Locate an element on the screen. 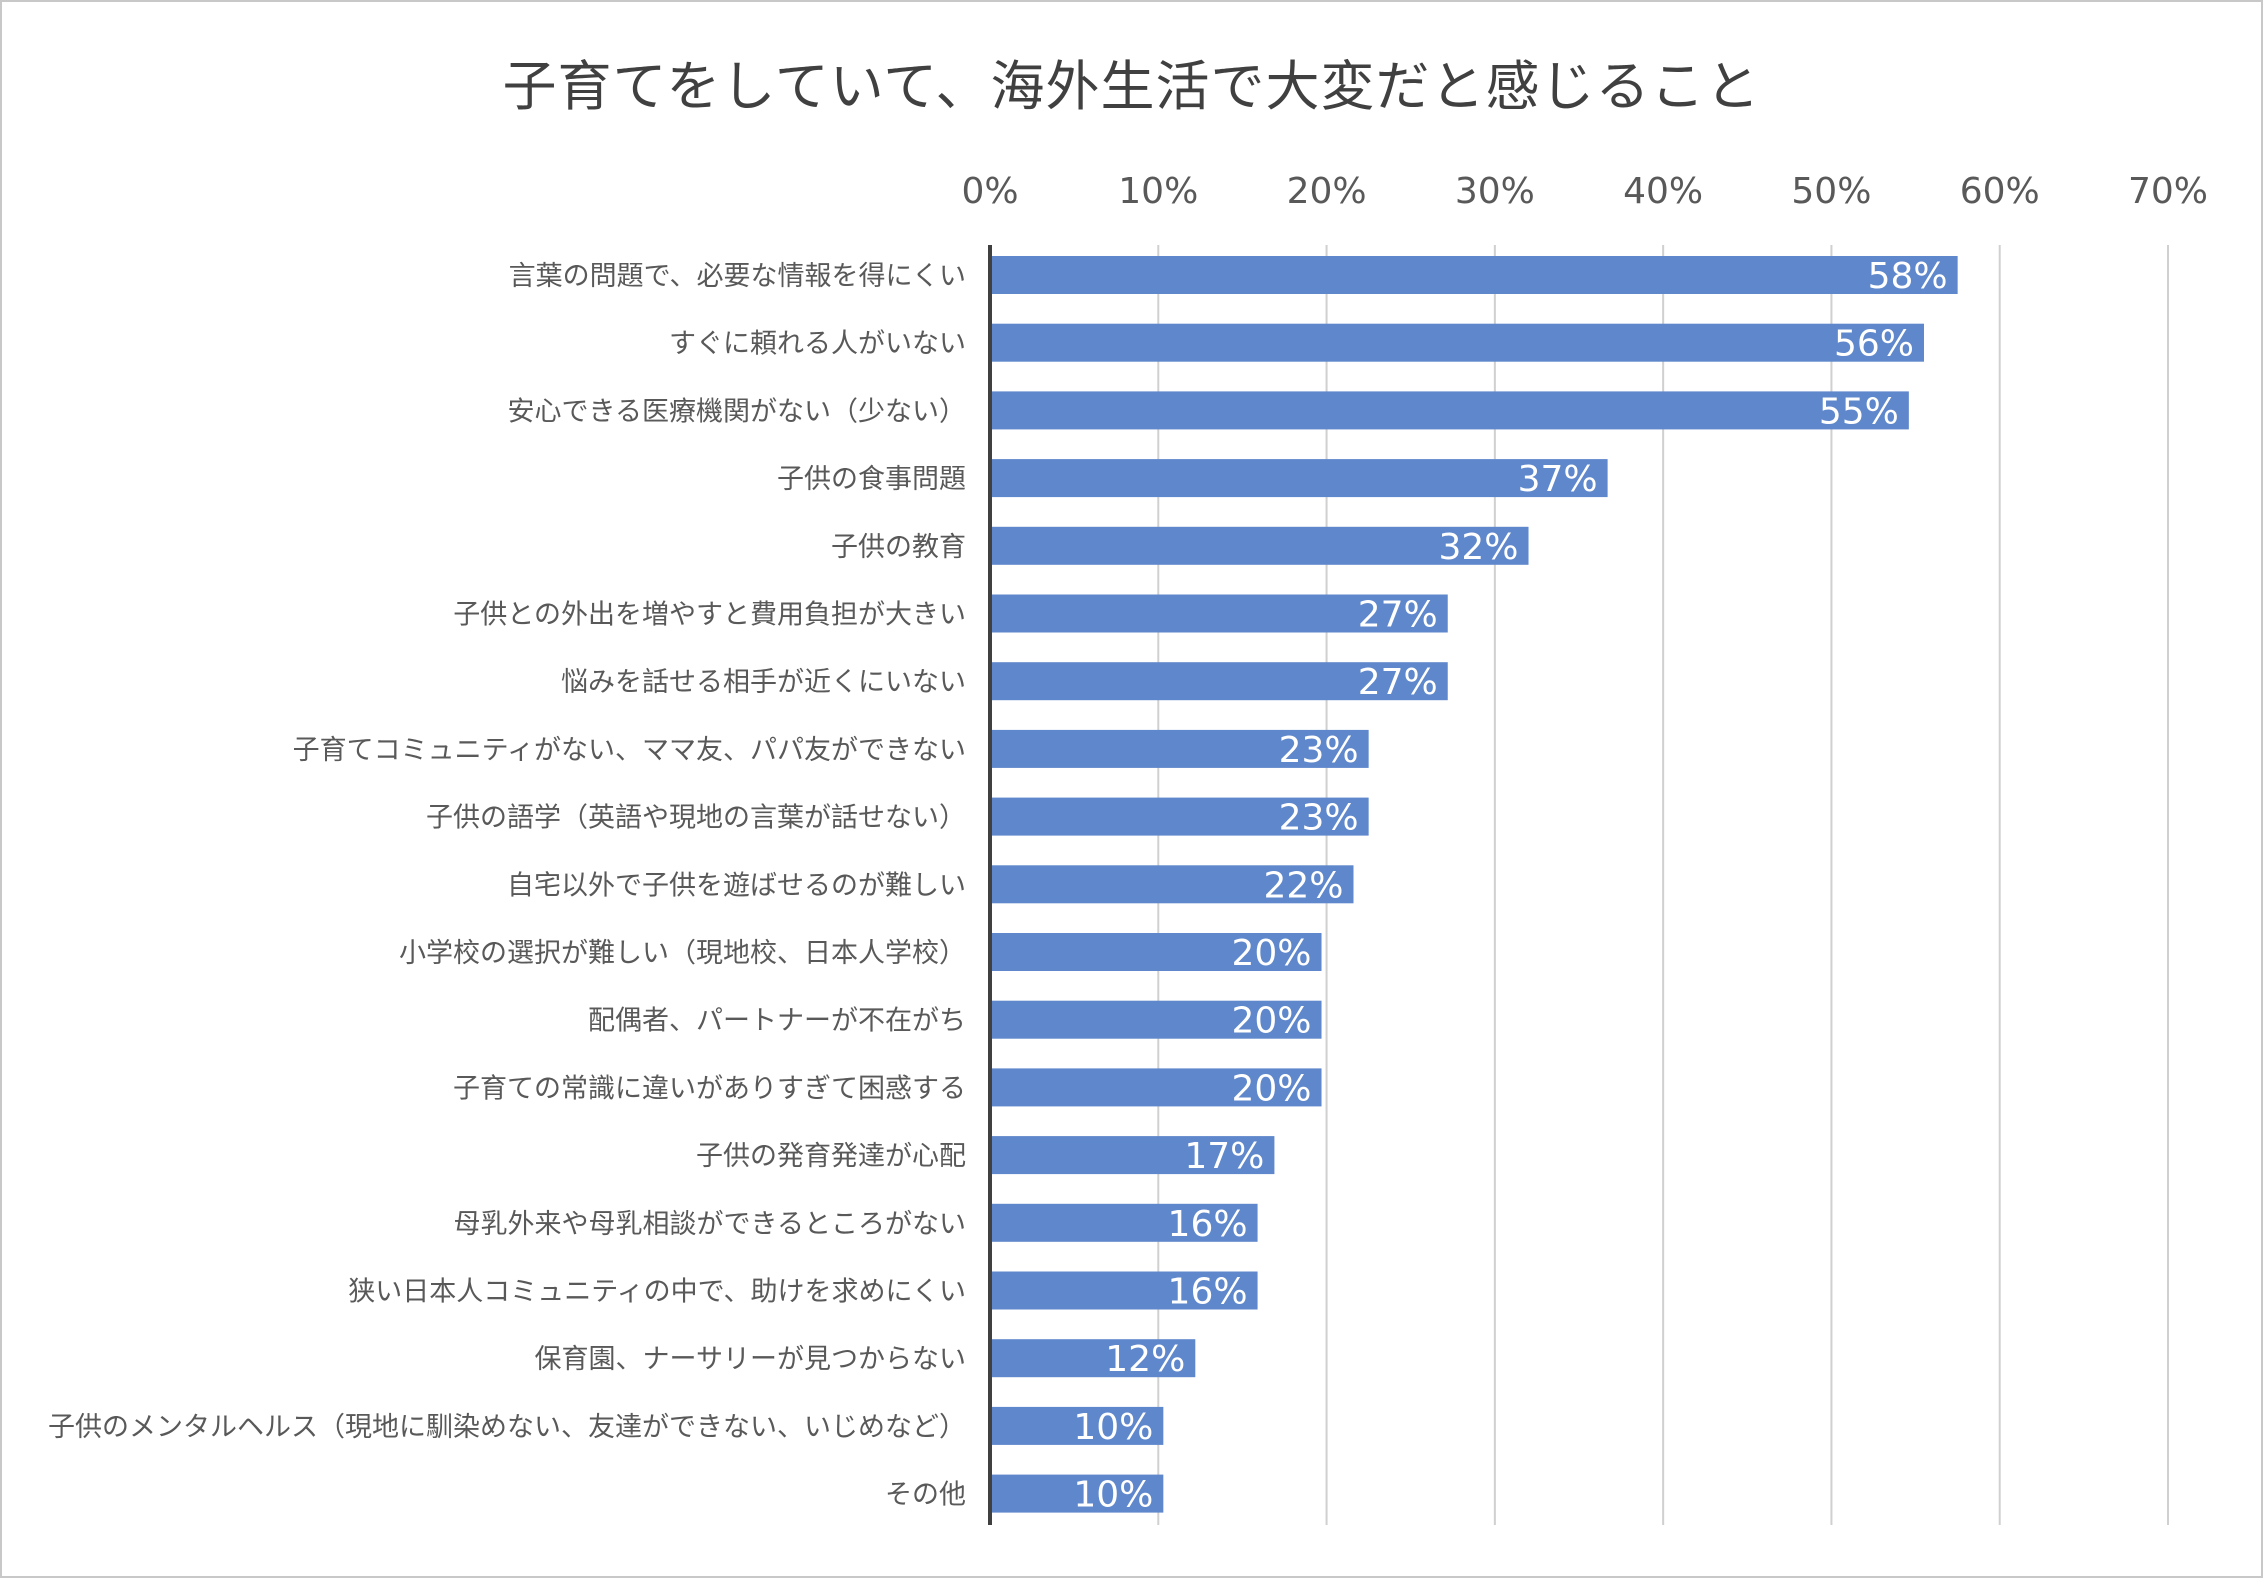  x-tick-label: 40% is located at coordinates (1663, 191).